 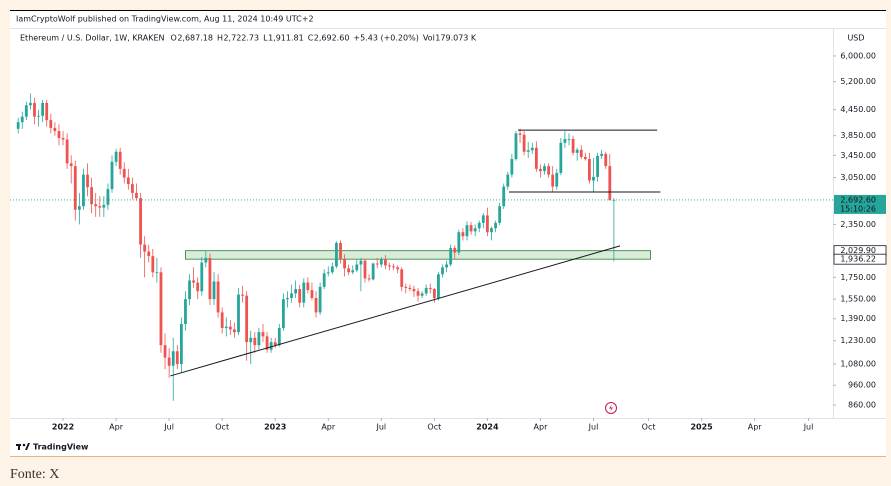 What do you see at coordinates (858, 299) in the screenshot?
I see `y-tick-label: 1,550.00` at bounding box center [858, 299].